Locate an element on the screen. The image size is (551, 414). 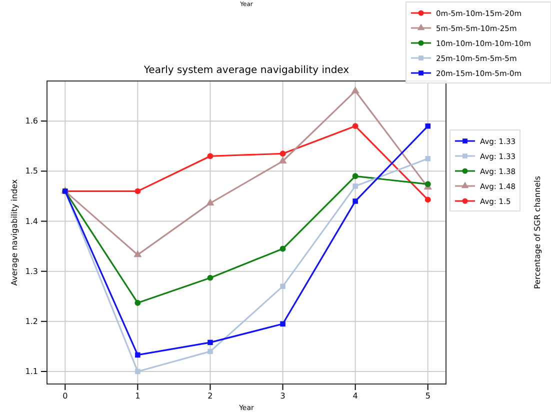
chart-title: Yearly system average navigability index is located at coordinates (246, 70).